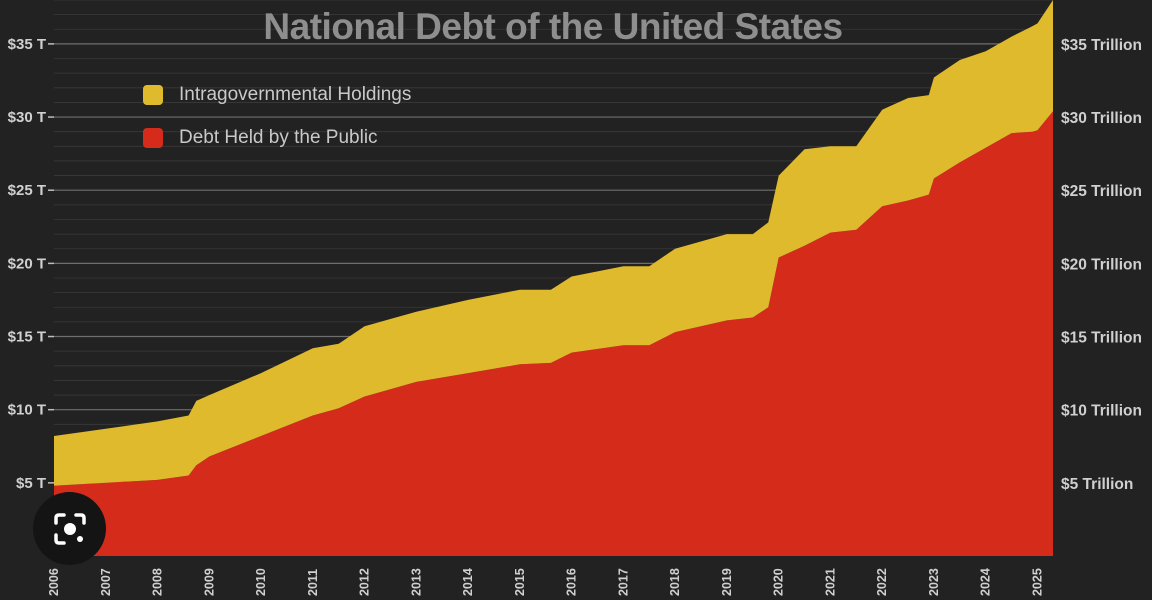 The image size is (1152, 600). I want to click on y-tick-label-left: $25 T, so click(27, 190).